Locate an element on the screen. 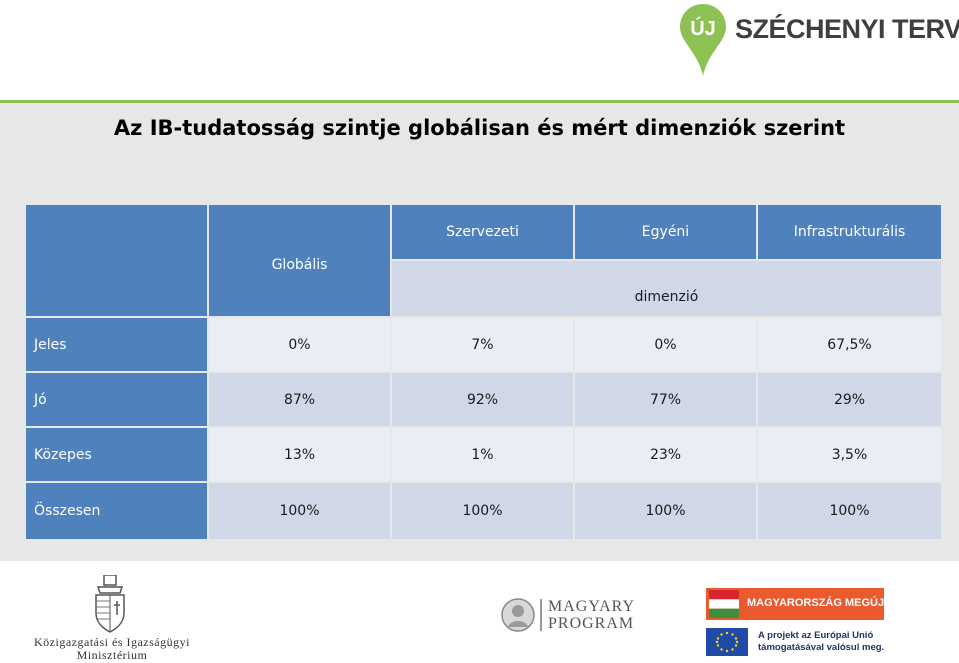 The width and height of the screenshot is (959, 663). cell-kozepes-infrastrukturalis: 3,5% is located at coordinates (849, 454).